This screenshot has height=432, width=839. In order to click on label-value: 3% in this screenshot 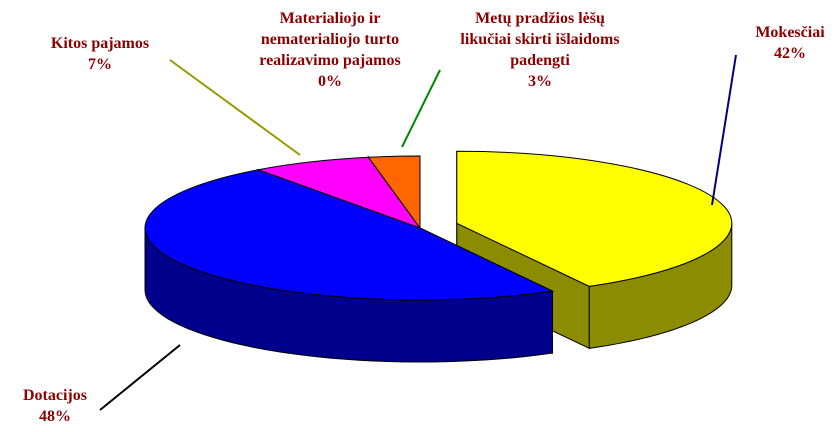, I will do `click(540, 81)`.